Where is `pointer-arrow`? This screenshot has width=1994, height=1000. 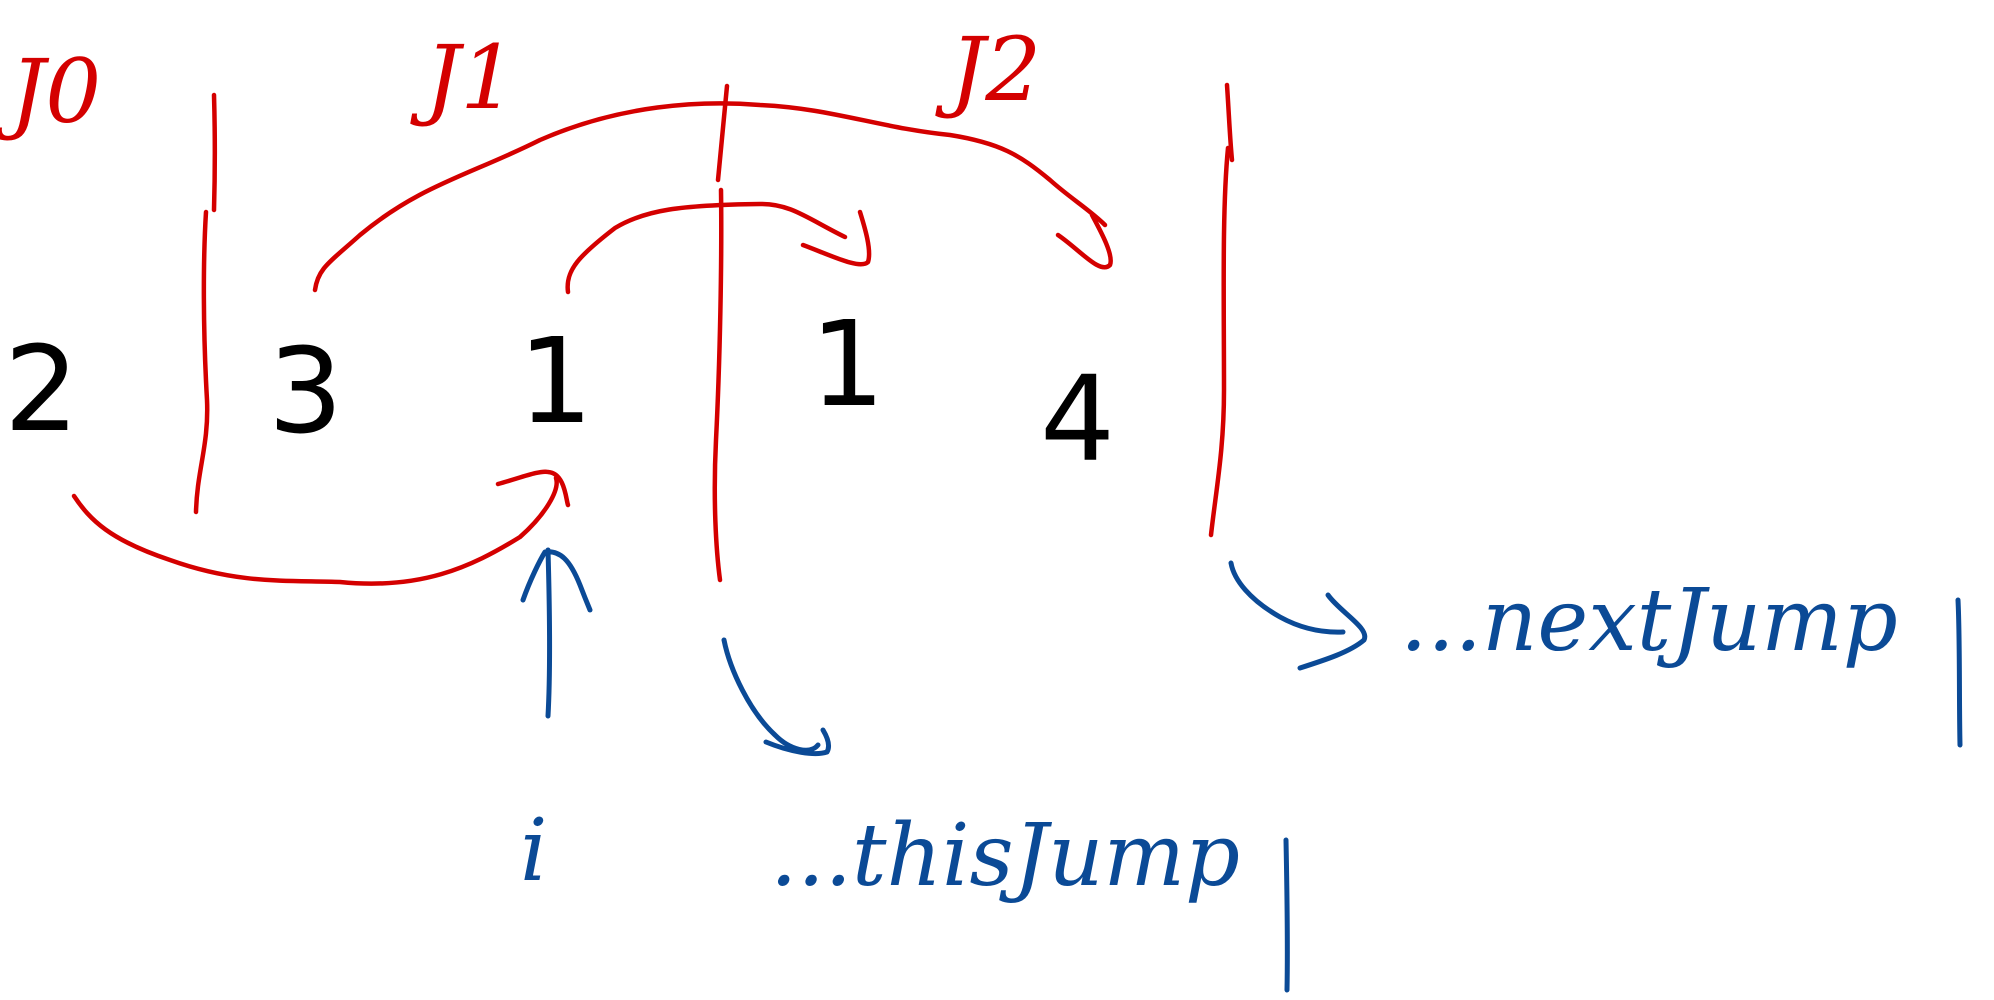
pointer-arrow is located at coordinates (556, 633).